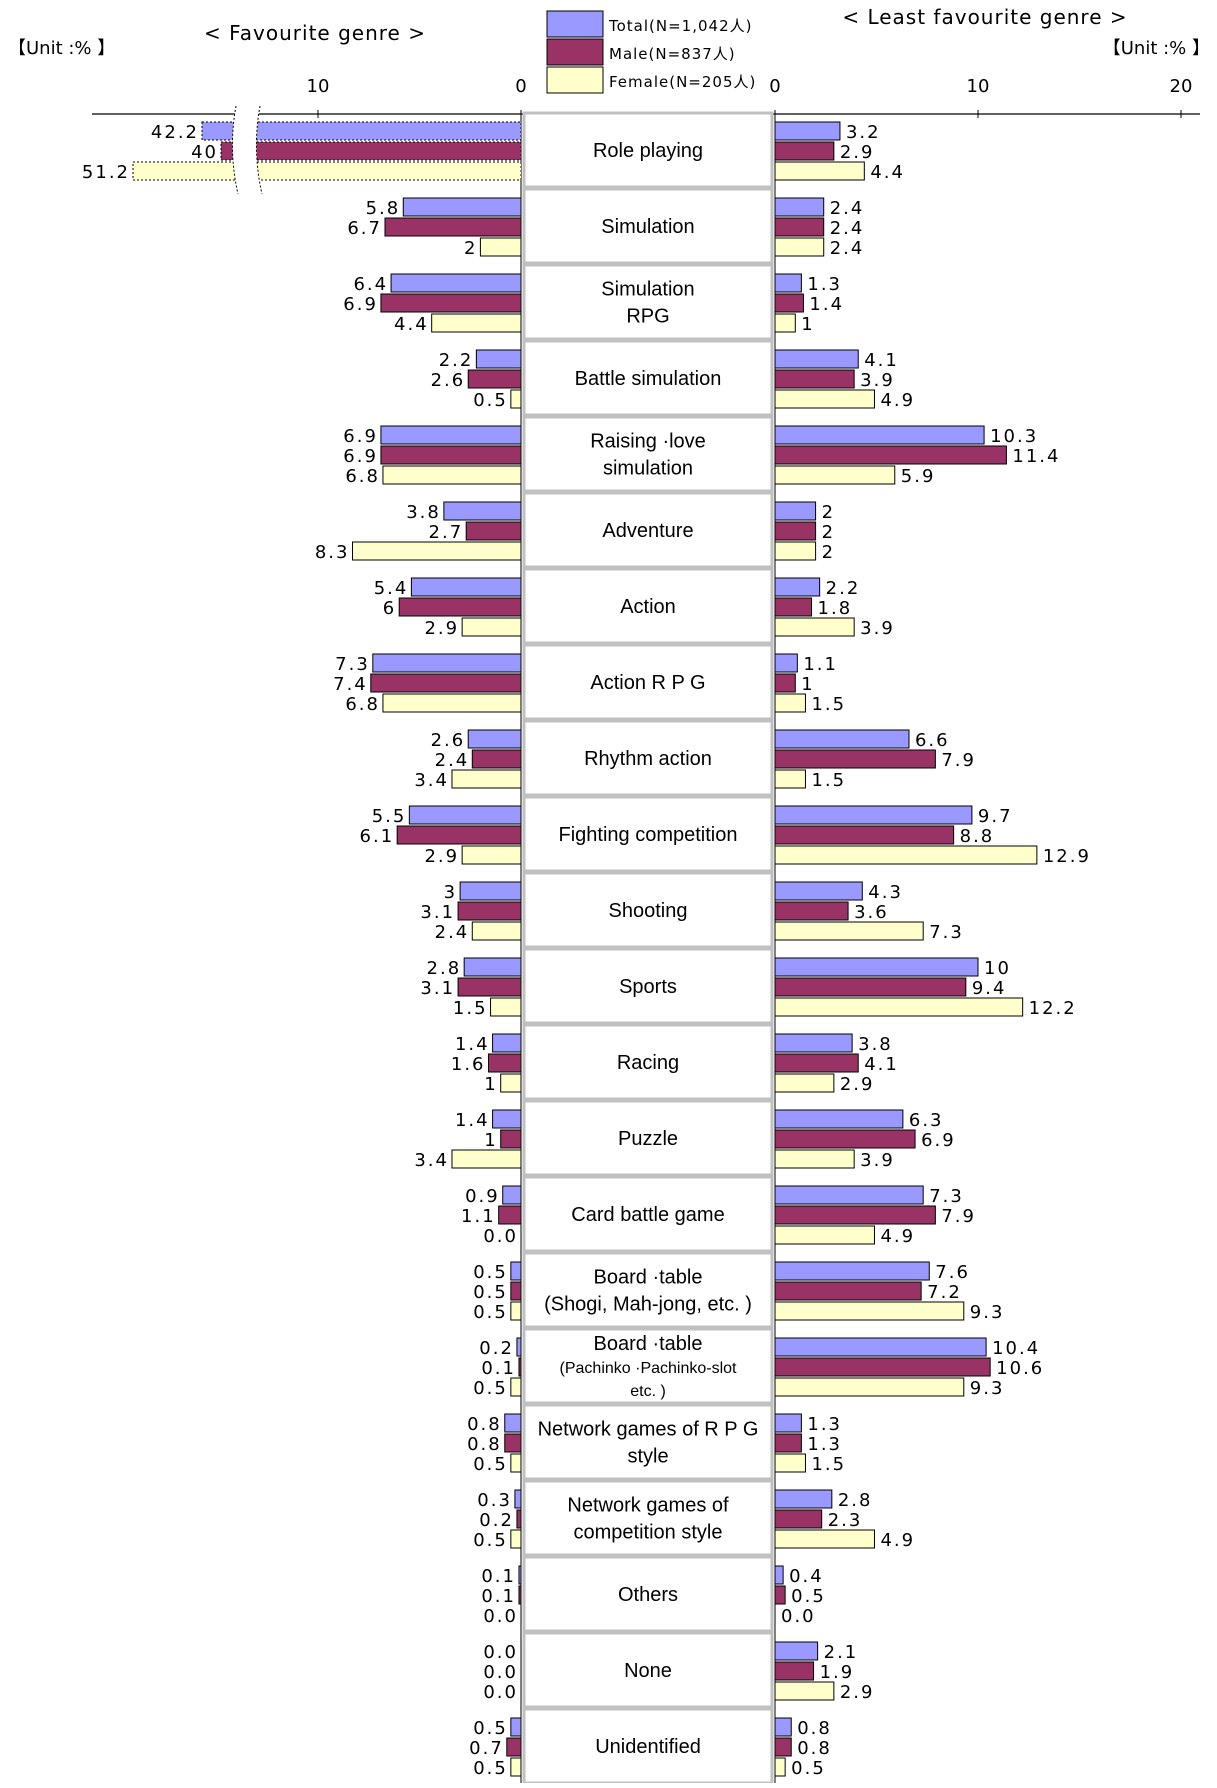  What do you see at coordinates (958, 760) in the screenshot?
I see `least-value-label-male: 7.9` at bounding box center [958, 760].